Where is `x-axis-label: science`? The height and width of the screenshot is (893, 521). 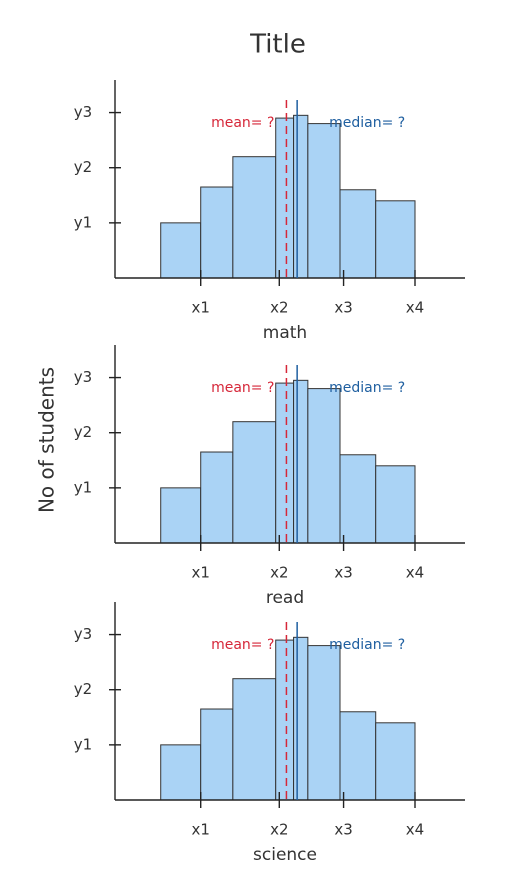 x-axis-label: science is located at coordinates (285, 855).